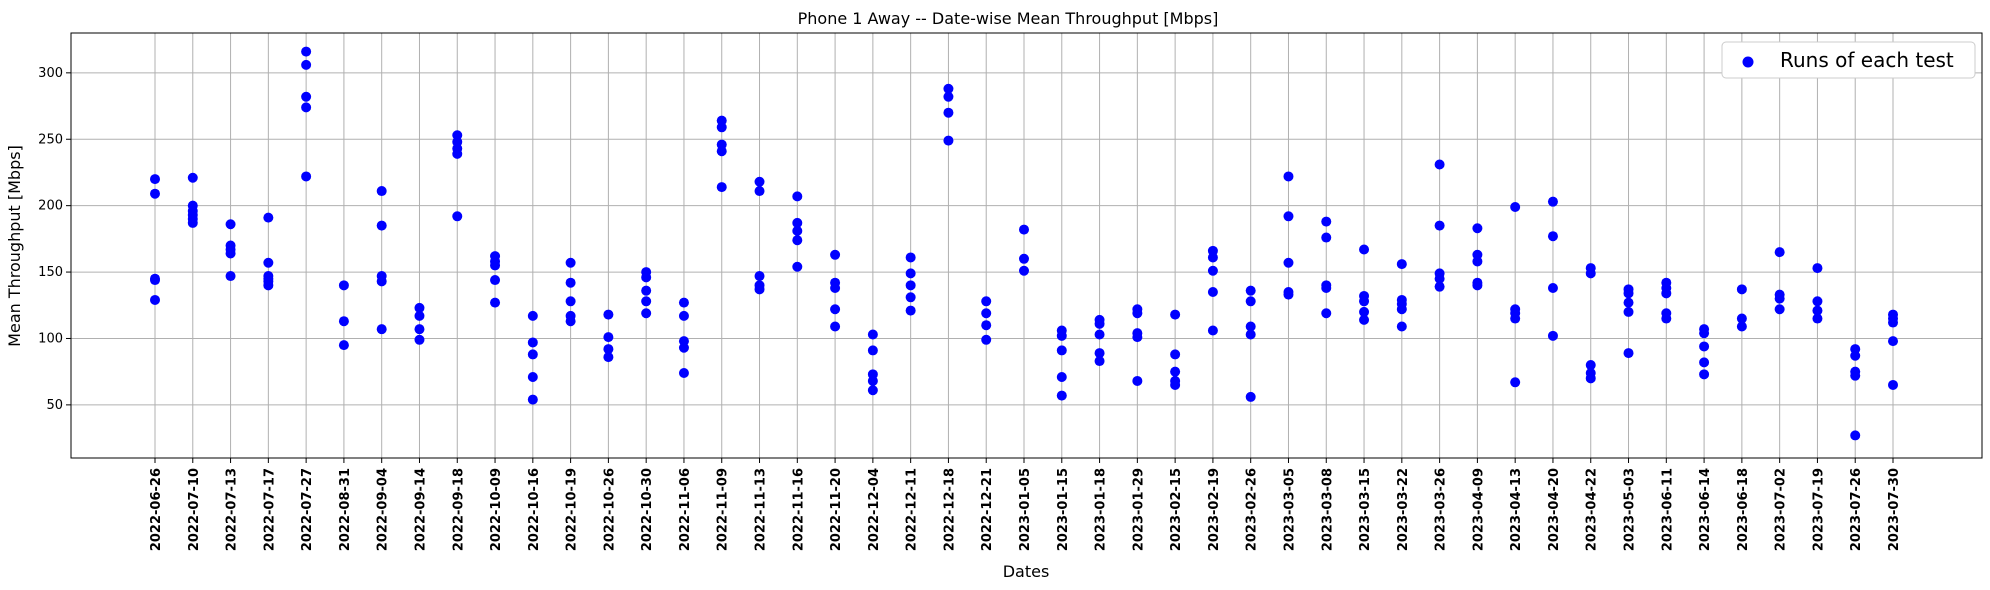 This screenshot has width=1990, height=590. I want to click on x-tick-label: 2023-04-13, so click(1516, 509).